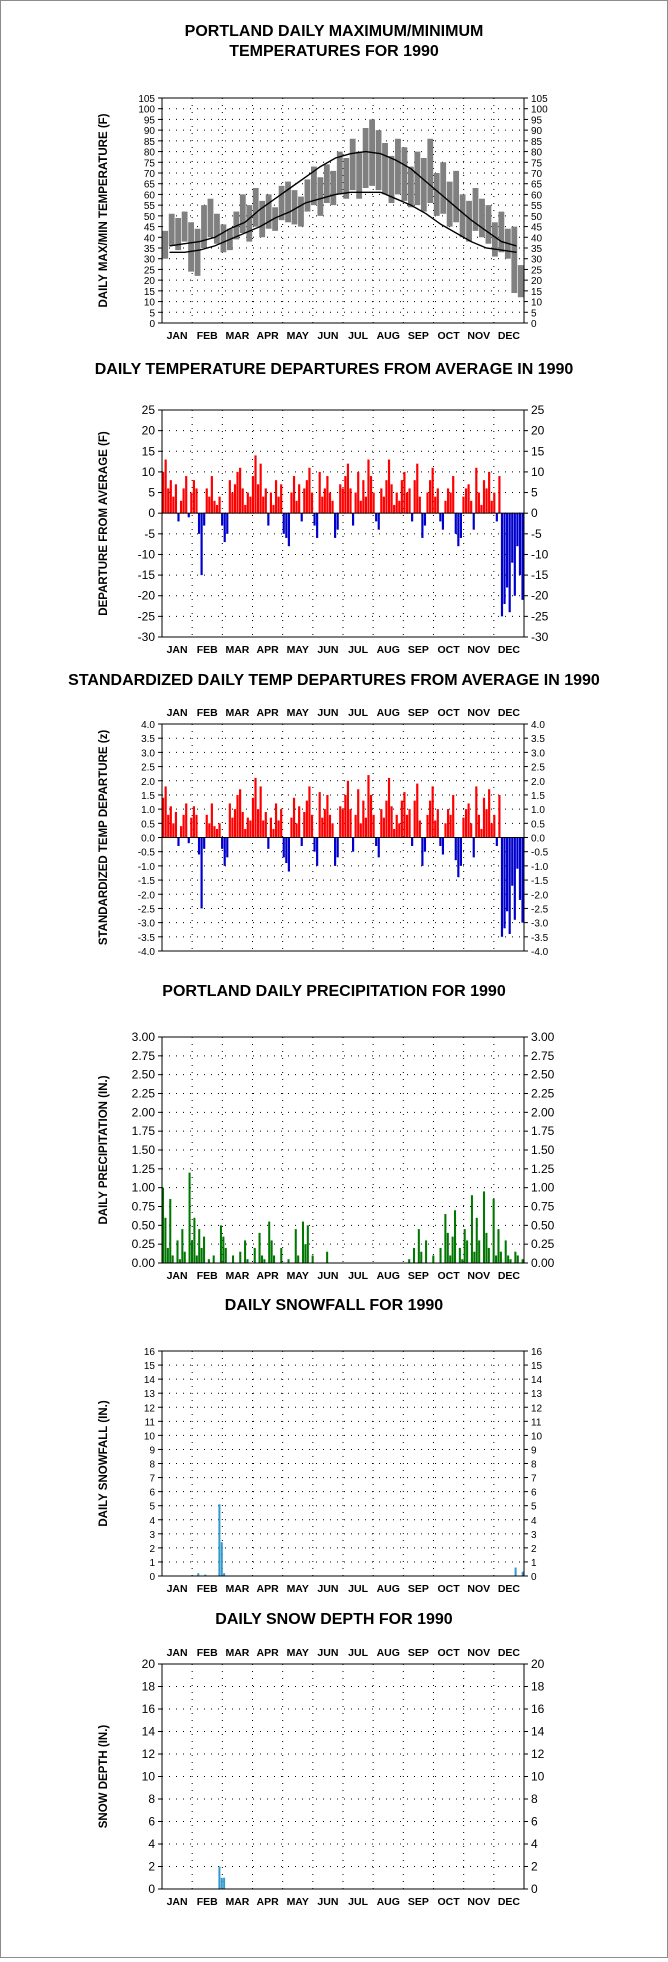  What do you see at coordinates (534, 324) in the screenshot?
I see `y-tick-label: 0` at bounding box center [534, 324].